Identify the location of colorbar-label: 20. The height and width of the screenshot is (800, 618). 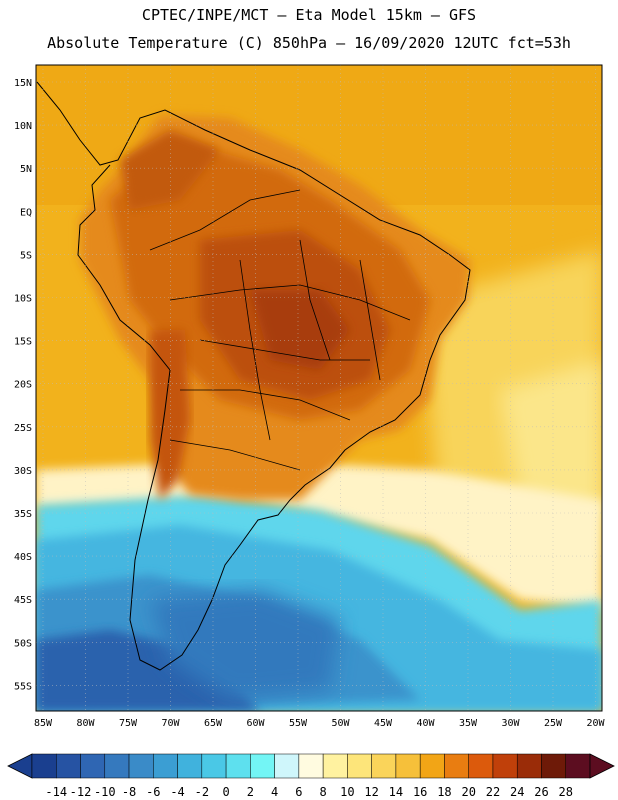
(468, 792).